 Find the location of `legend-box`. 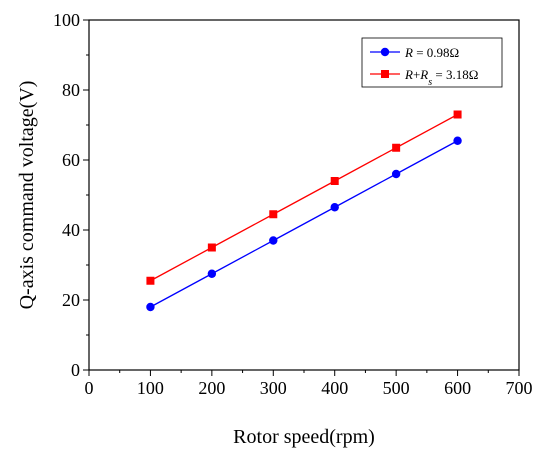

legend-box is located at coordinates (432, 62).